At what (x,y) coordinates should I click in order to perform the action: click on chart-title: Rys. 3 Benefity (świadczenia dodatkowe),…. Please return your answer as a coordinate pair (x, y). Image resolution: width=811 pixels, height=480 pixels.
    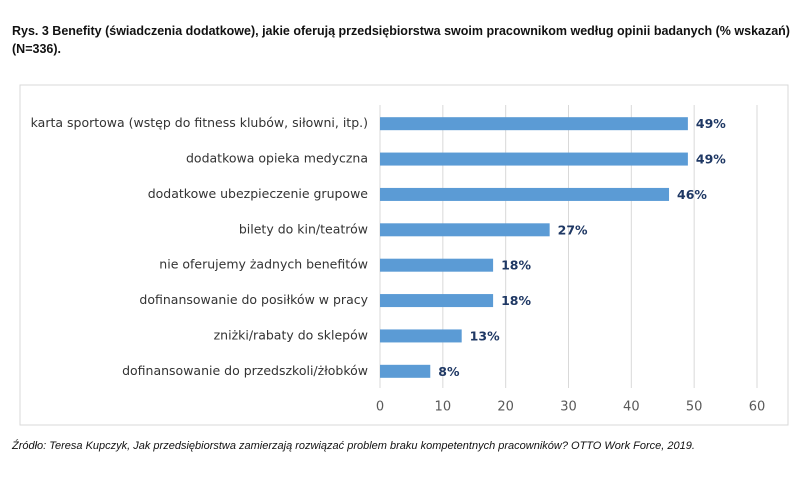
    Looking at the image, I should click on (401, 40).